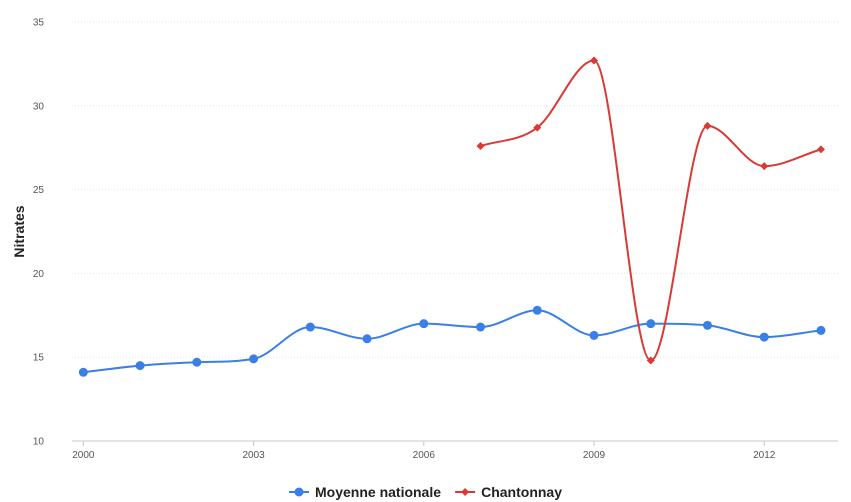 The width and height of the screenshot is (851, 502). I want to click on x-tick-label: 2012, so click(764, 455).